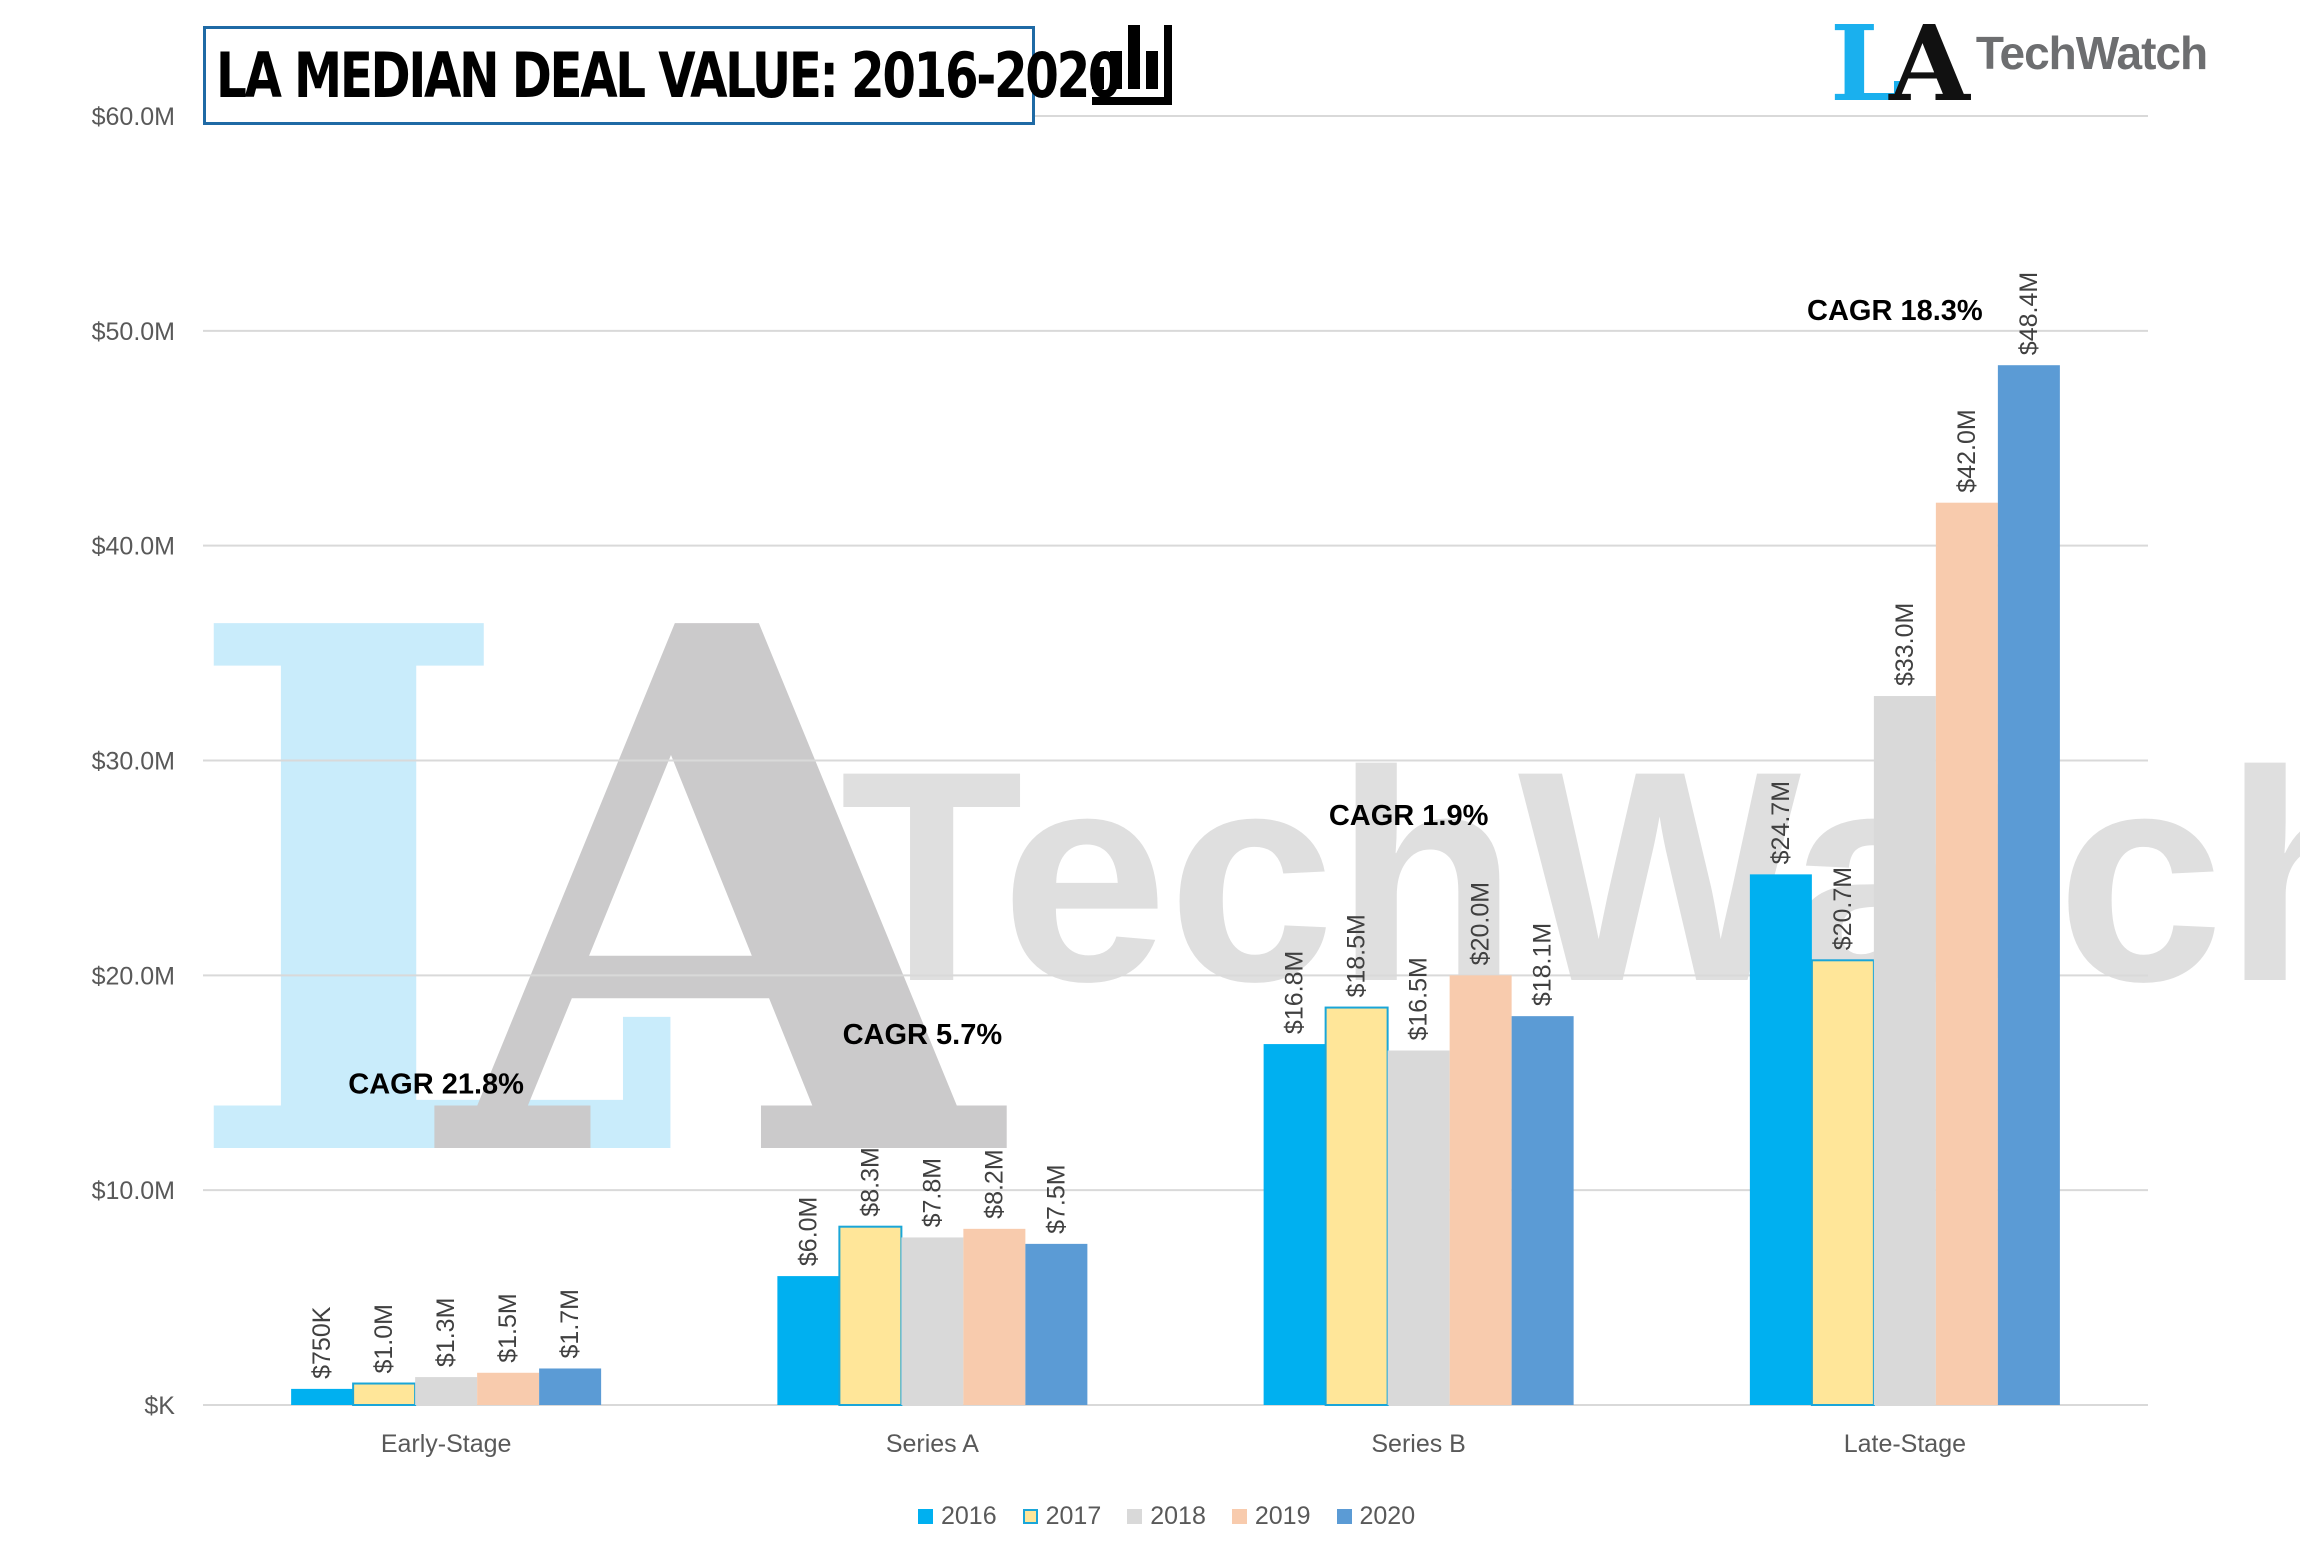 This screenshot has height=1550, width=2300. I want to click on bar-2018-early-stage, so click(446, 1391).